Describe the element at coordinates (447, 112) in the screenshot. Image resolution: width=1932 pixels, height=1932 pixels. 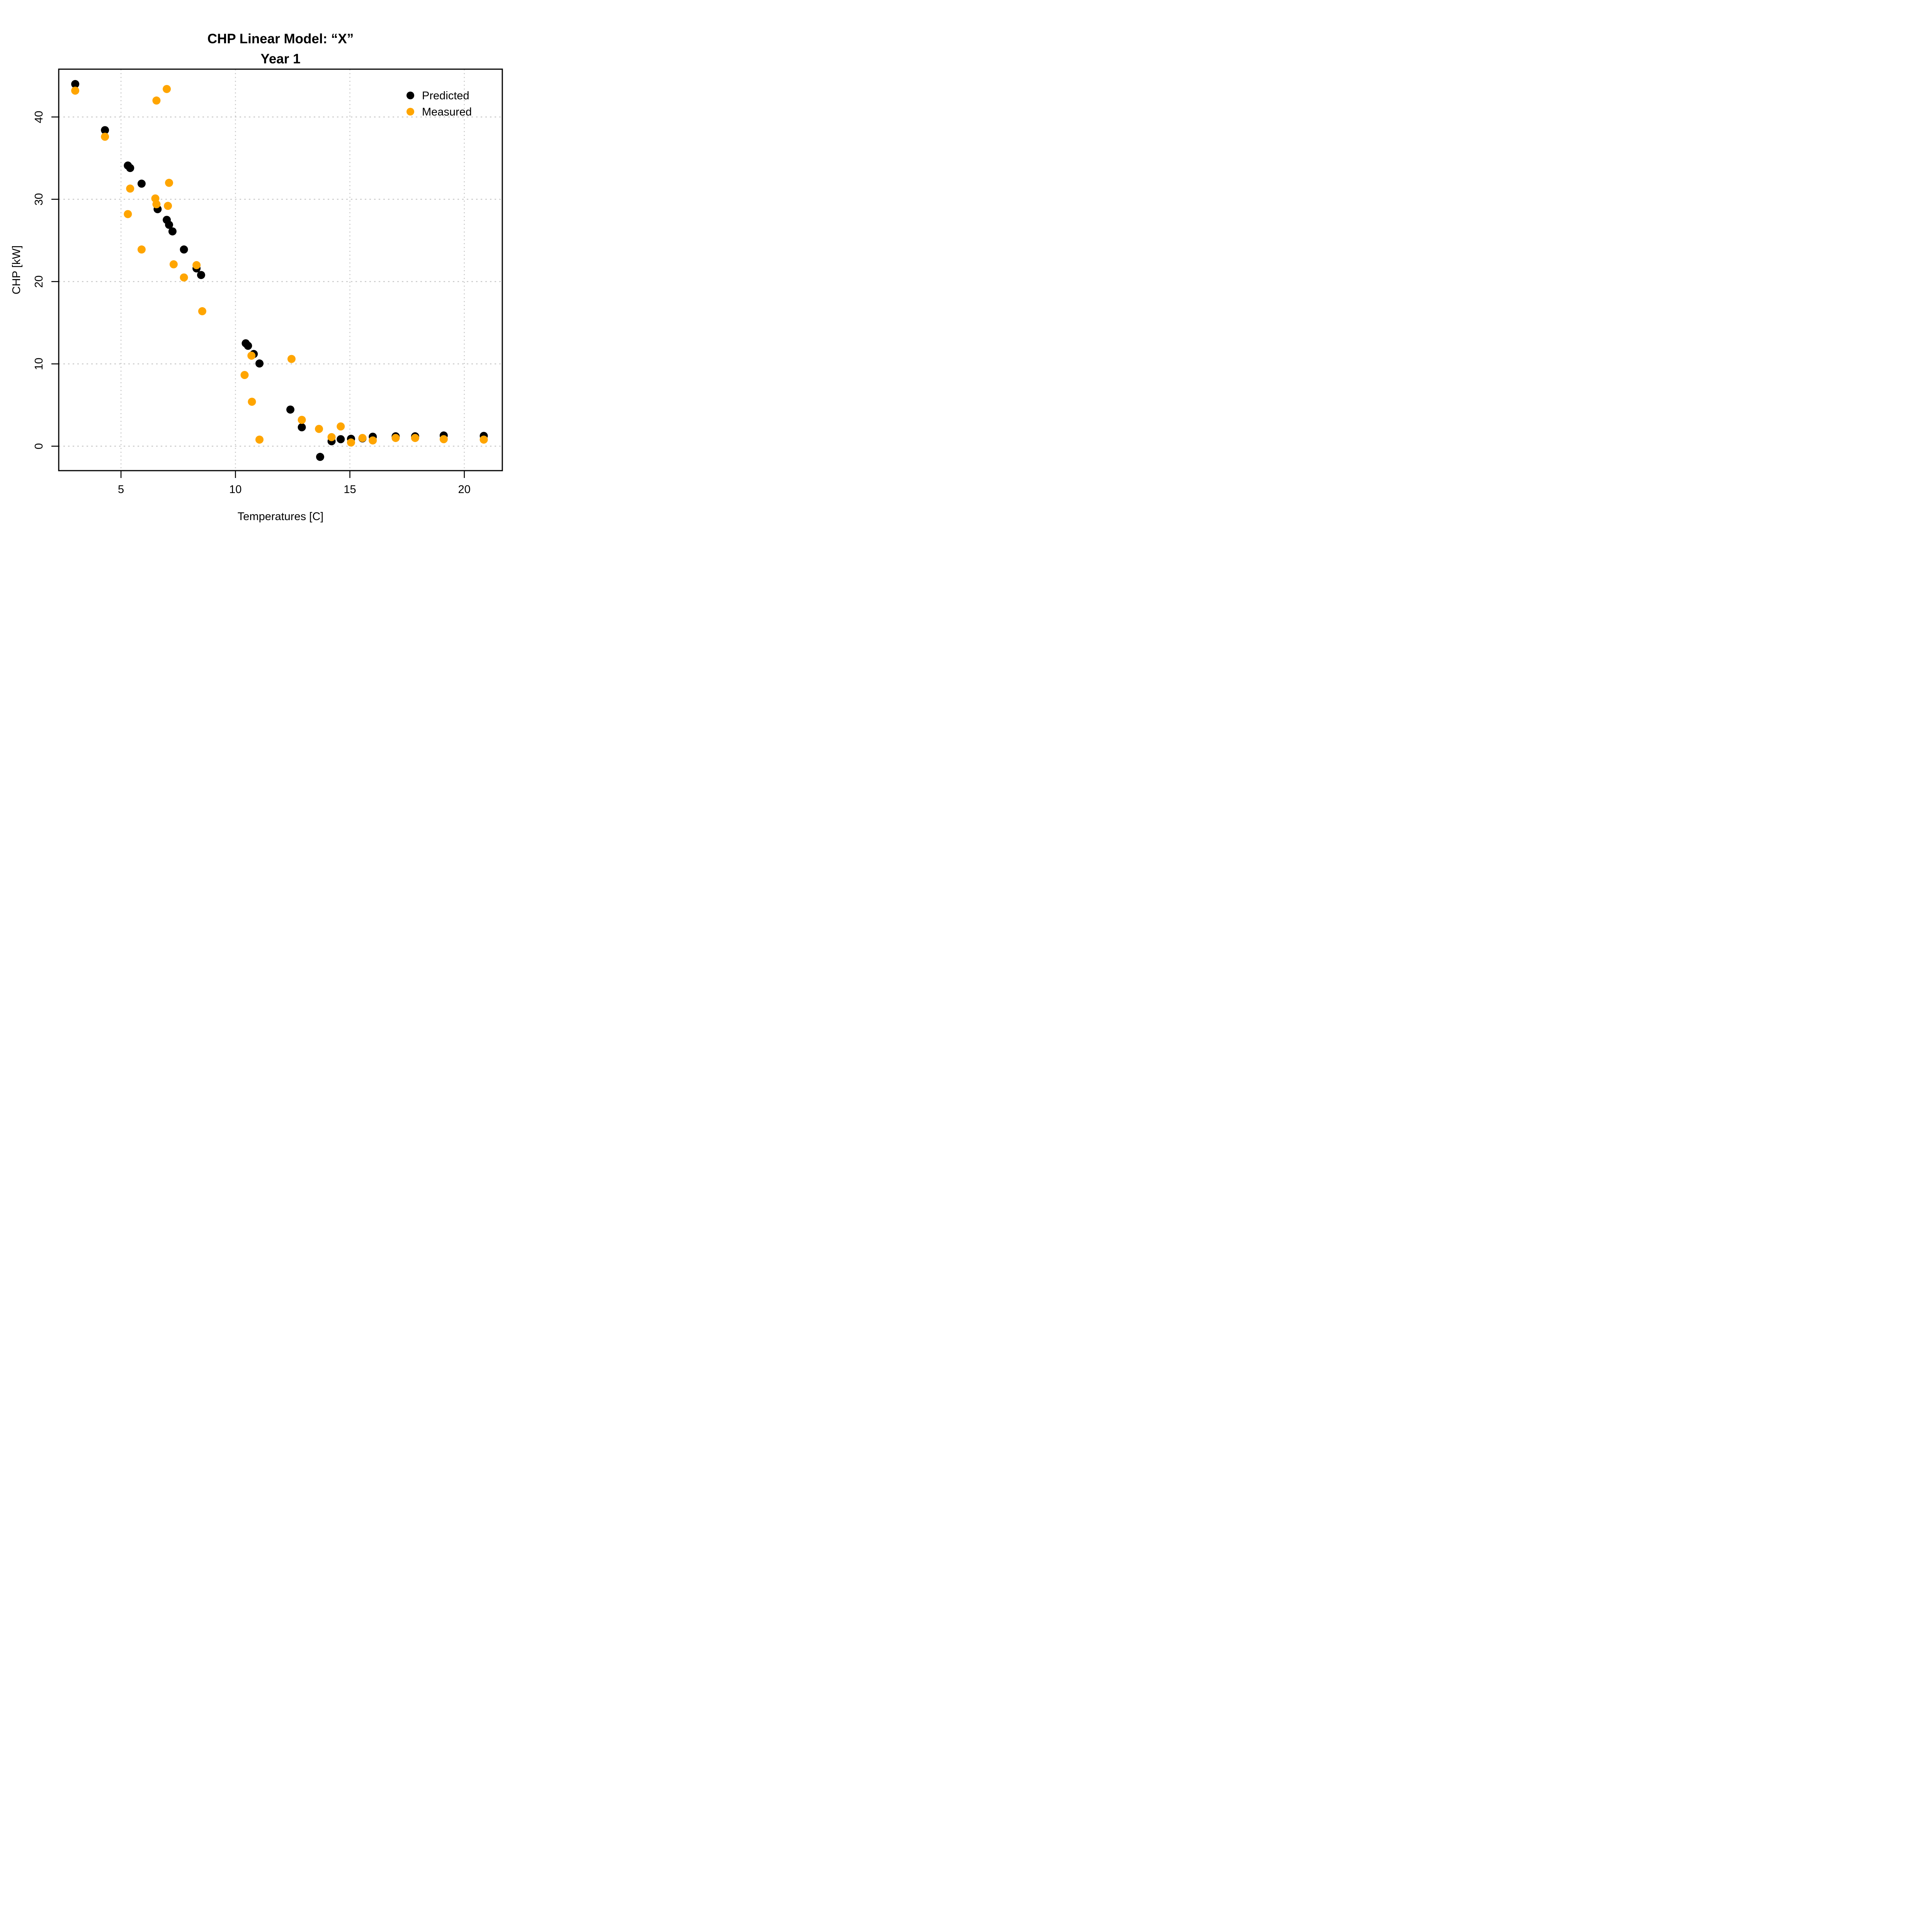
I see `legend-label-measured: Measured` at that location.